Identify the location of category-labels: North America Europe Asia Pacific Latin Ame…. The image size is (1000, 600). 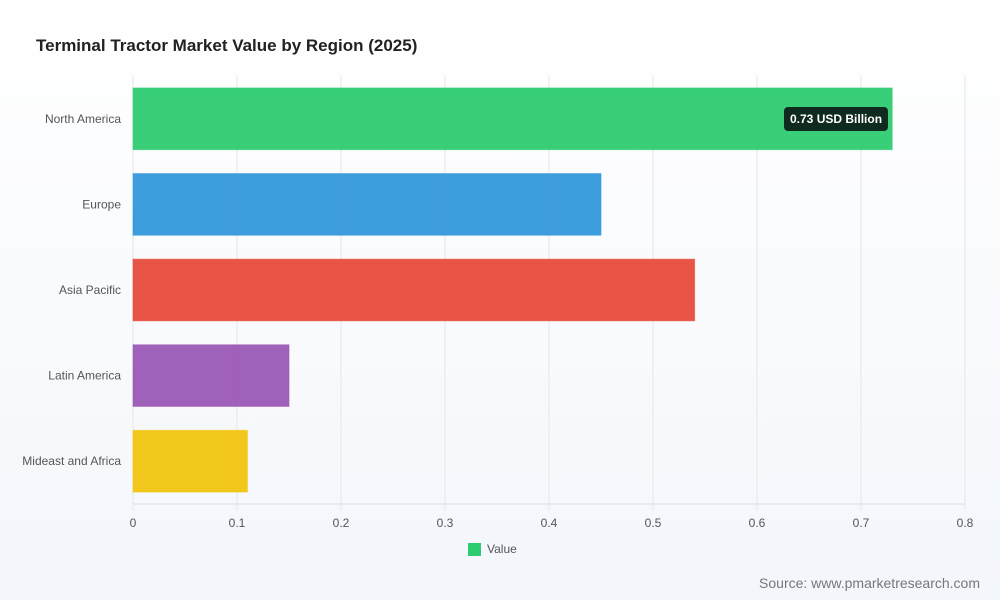
(71, 290).